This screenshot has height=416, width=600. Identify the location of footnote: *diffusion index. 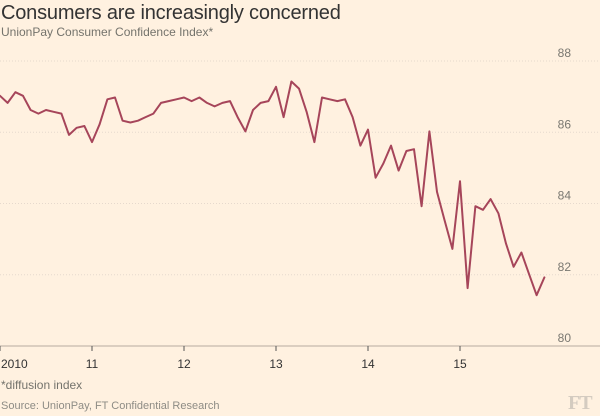
(42, 385).